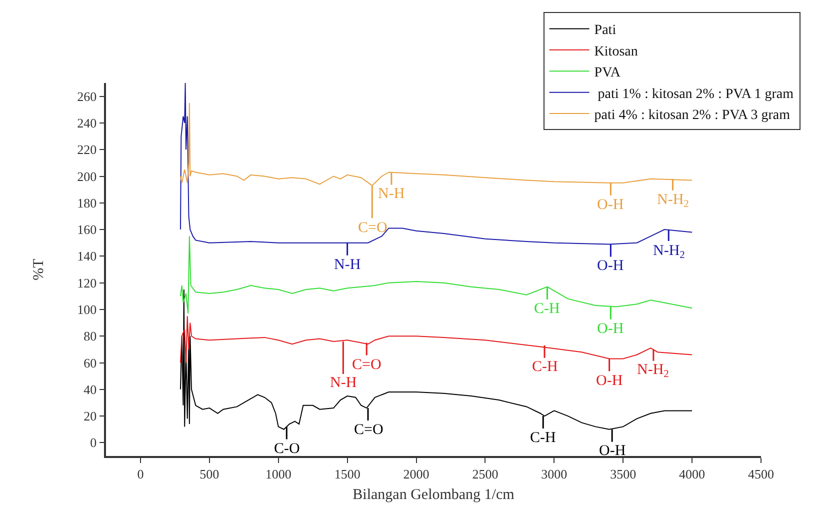 The width and height of the screenshot is (813, 511). What do you see at coordinates (90, 336) in the screenshot?
I see `y-tick-label: 80` at bounding box center [90, 336].